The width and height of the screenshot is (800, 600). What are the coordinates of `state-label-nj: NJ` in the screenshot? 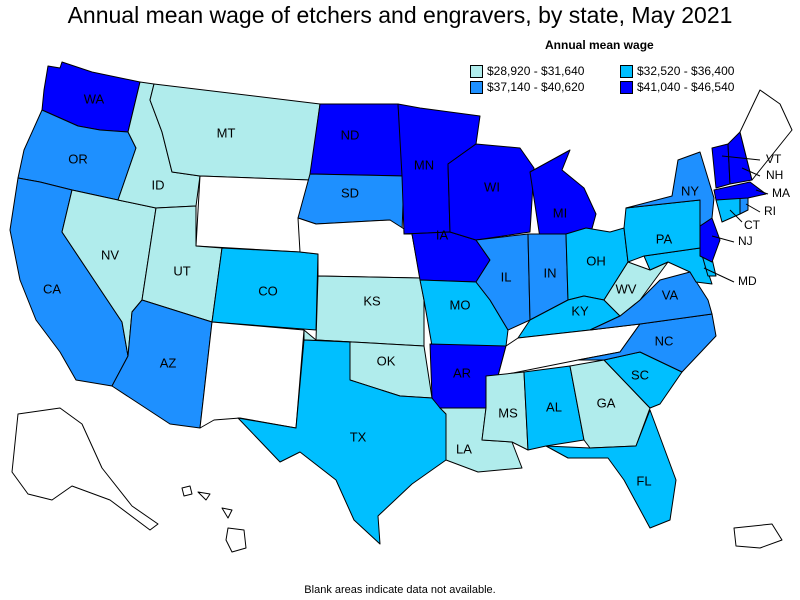 It's located at (745, 241).